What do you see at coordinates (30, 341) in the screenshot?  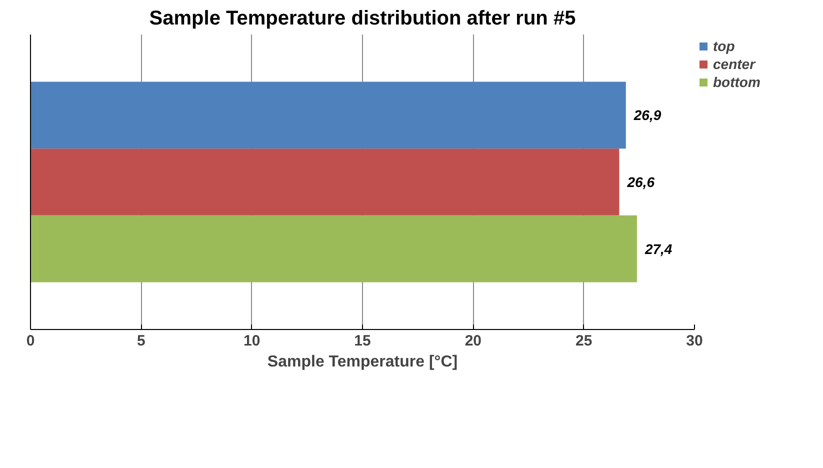 I see `x-tick-label: 0` at bounding box center [30, 341].